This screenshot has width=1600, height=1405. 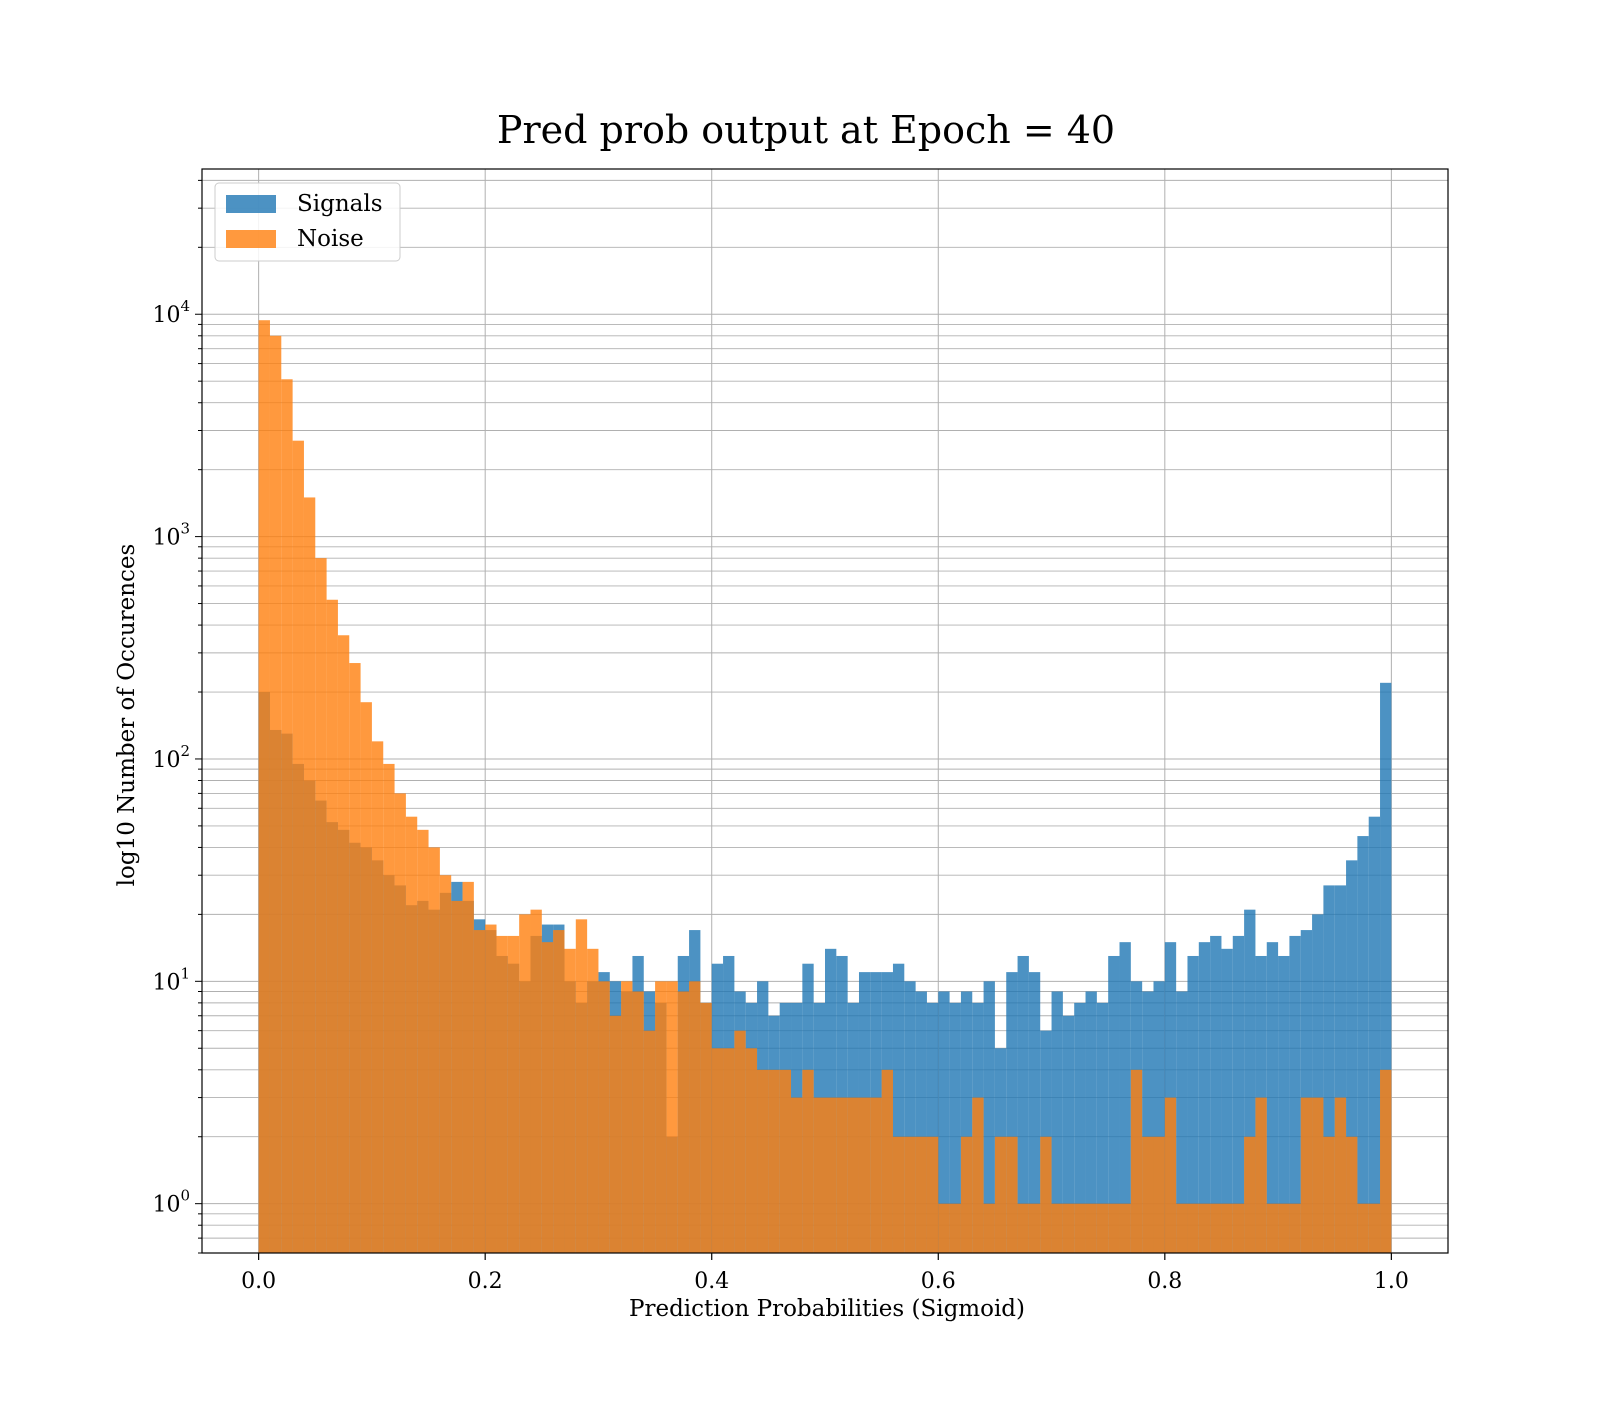 What do you see at coordinates (171, 1202) in the screenshot?
I see `y-tick-label: 10⁰` at bounding box center [171, 1202].